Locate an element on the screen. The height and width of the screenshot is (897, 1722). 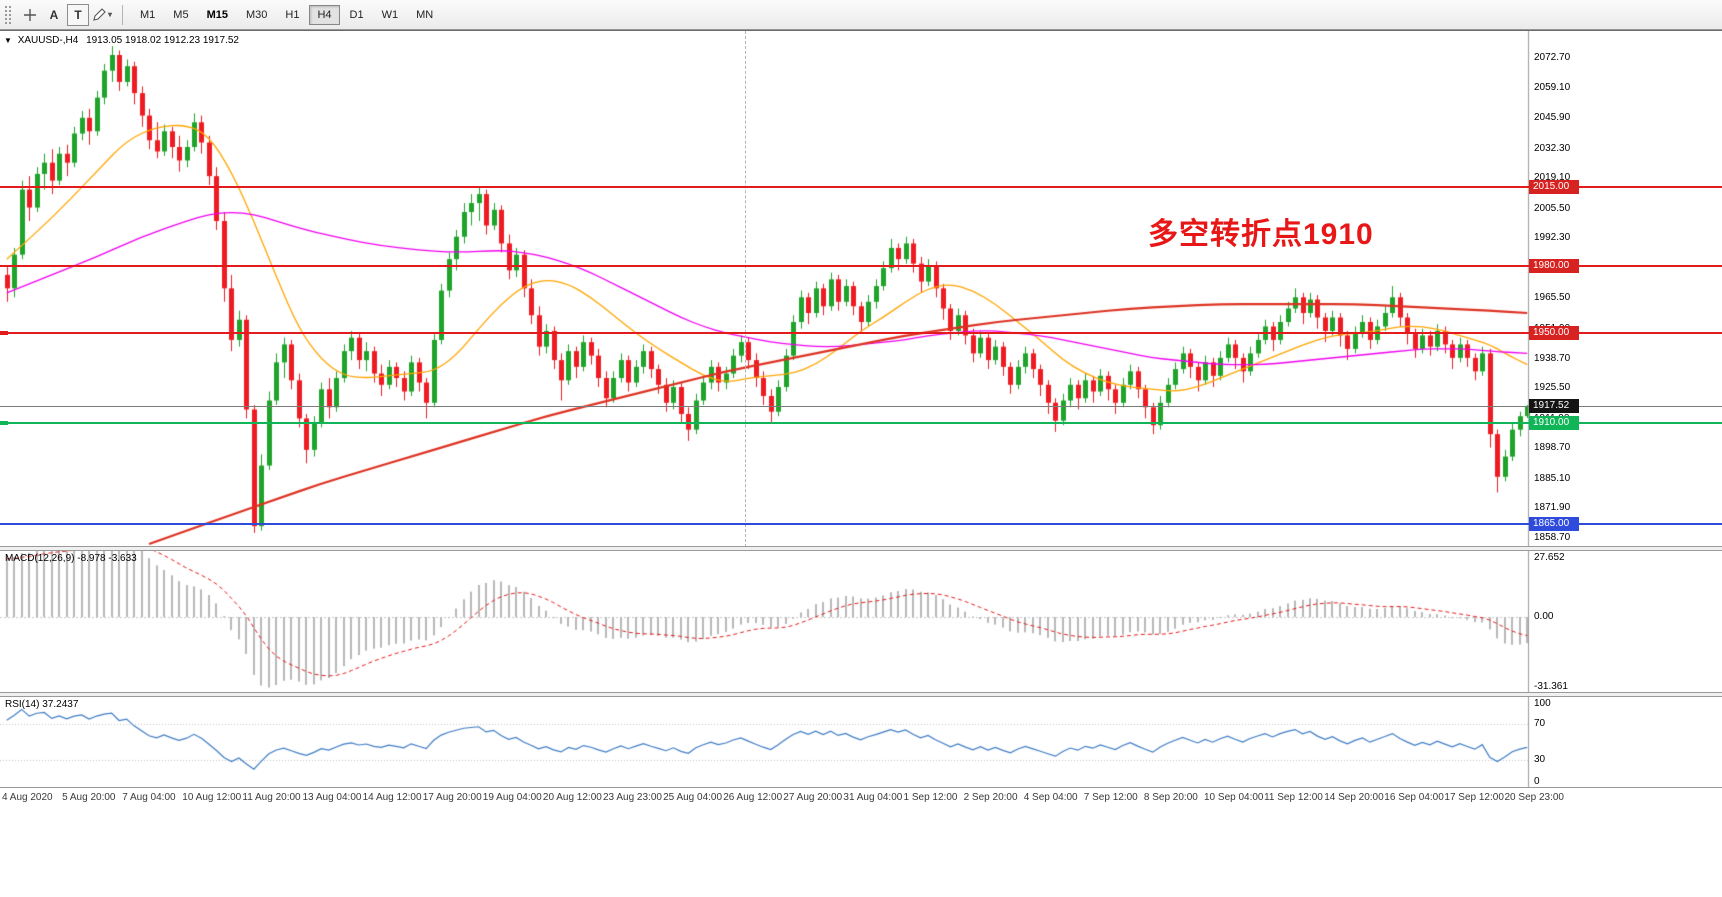
vertical-line-object is located at coordinates (745, 289).